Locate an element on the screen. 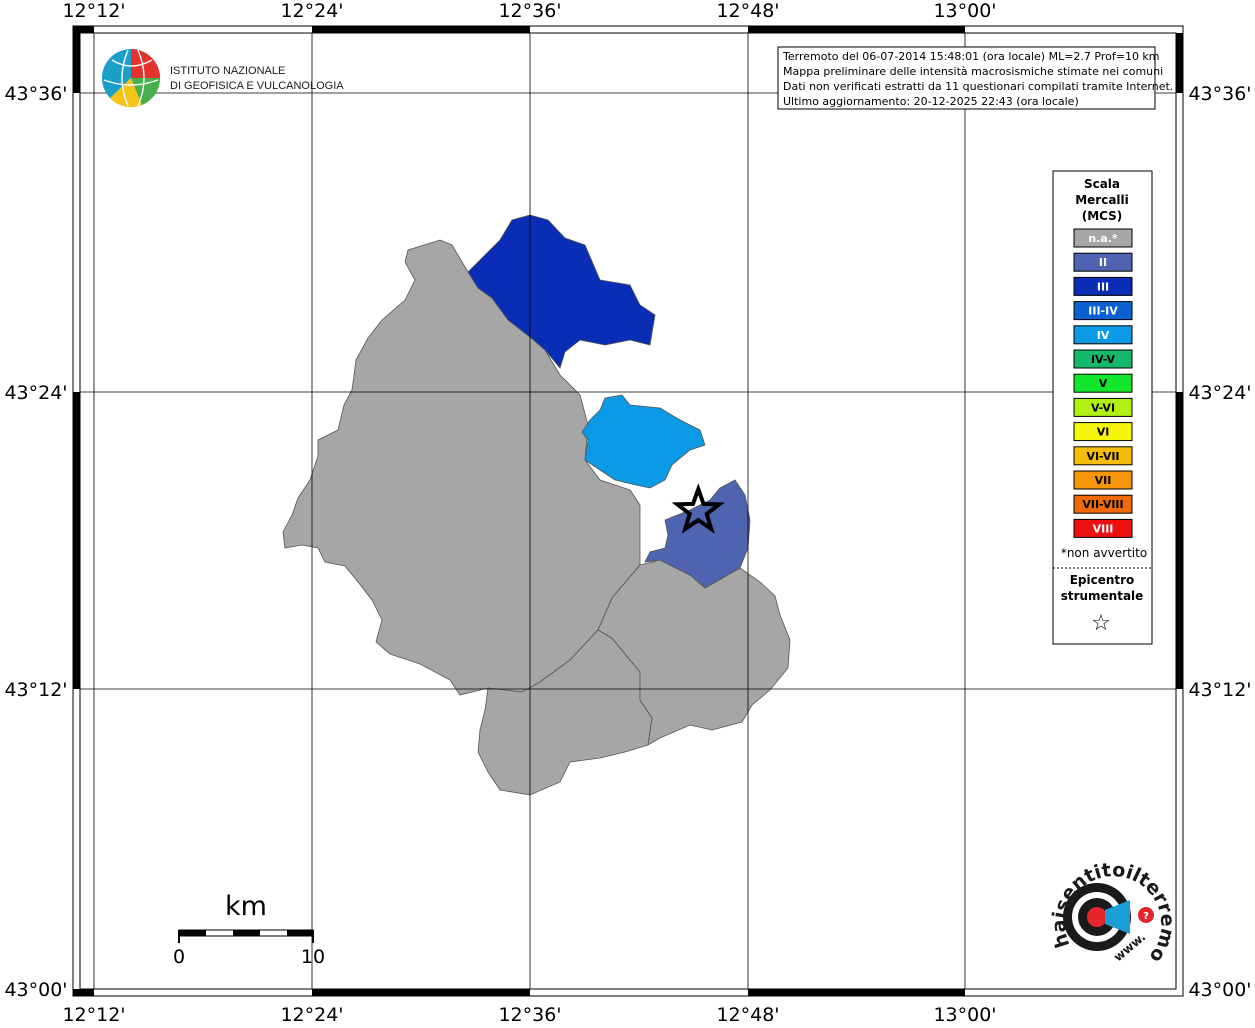 The height and width of the screenshot is (1028, 1255). frame-bars-bottom is located at coordinates (519, 992).